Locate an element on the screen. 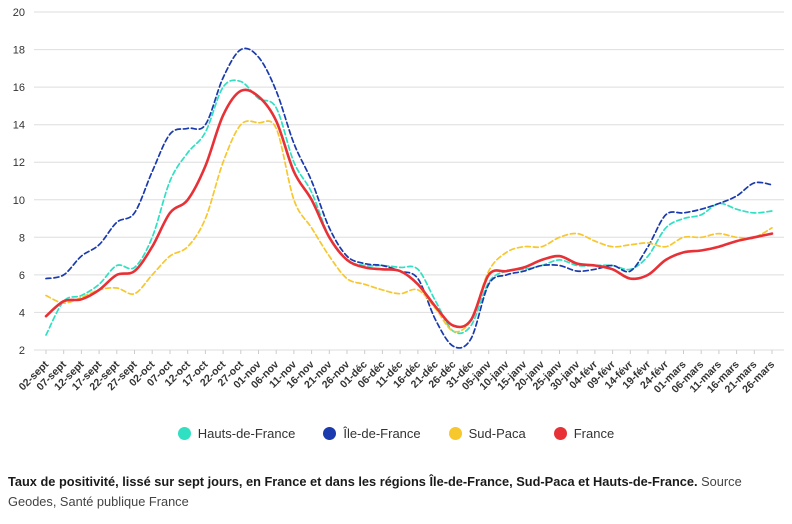 Image resolution: width=792 pixels, height=524 pixels. svg-text: 18 is located at coordinates (19, 51).